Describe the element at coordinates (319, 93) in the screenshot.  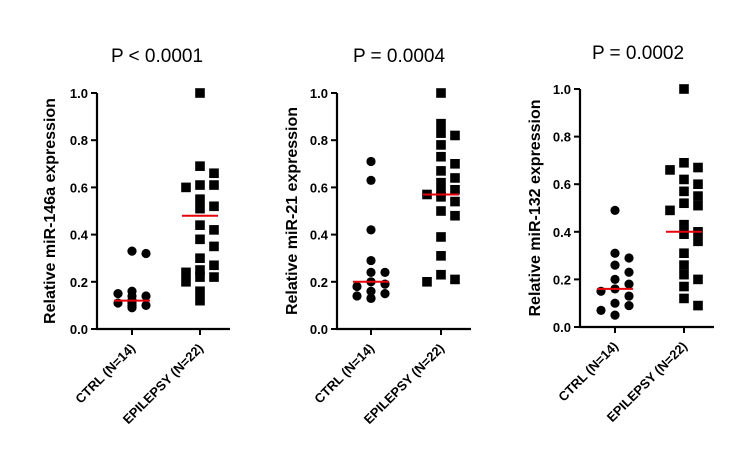
I see `panel2-y-tick-label: 1.0` at that location.